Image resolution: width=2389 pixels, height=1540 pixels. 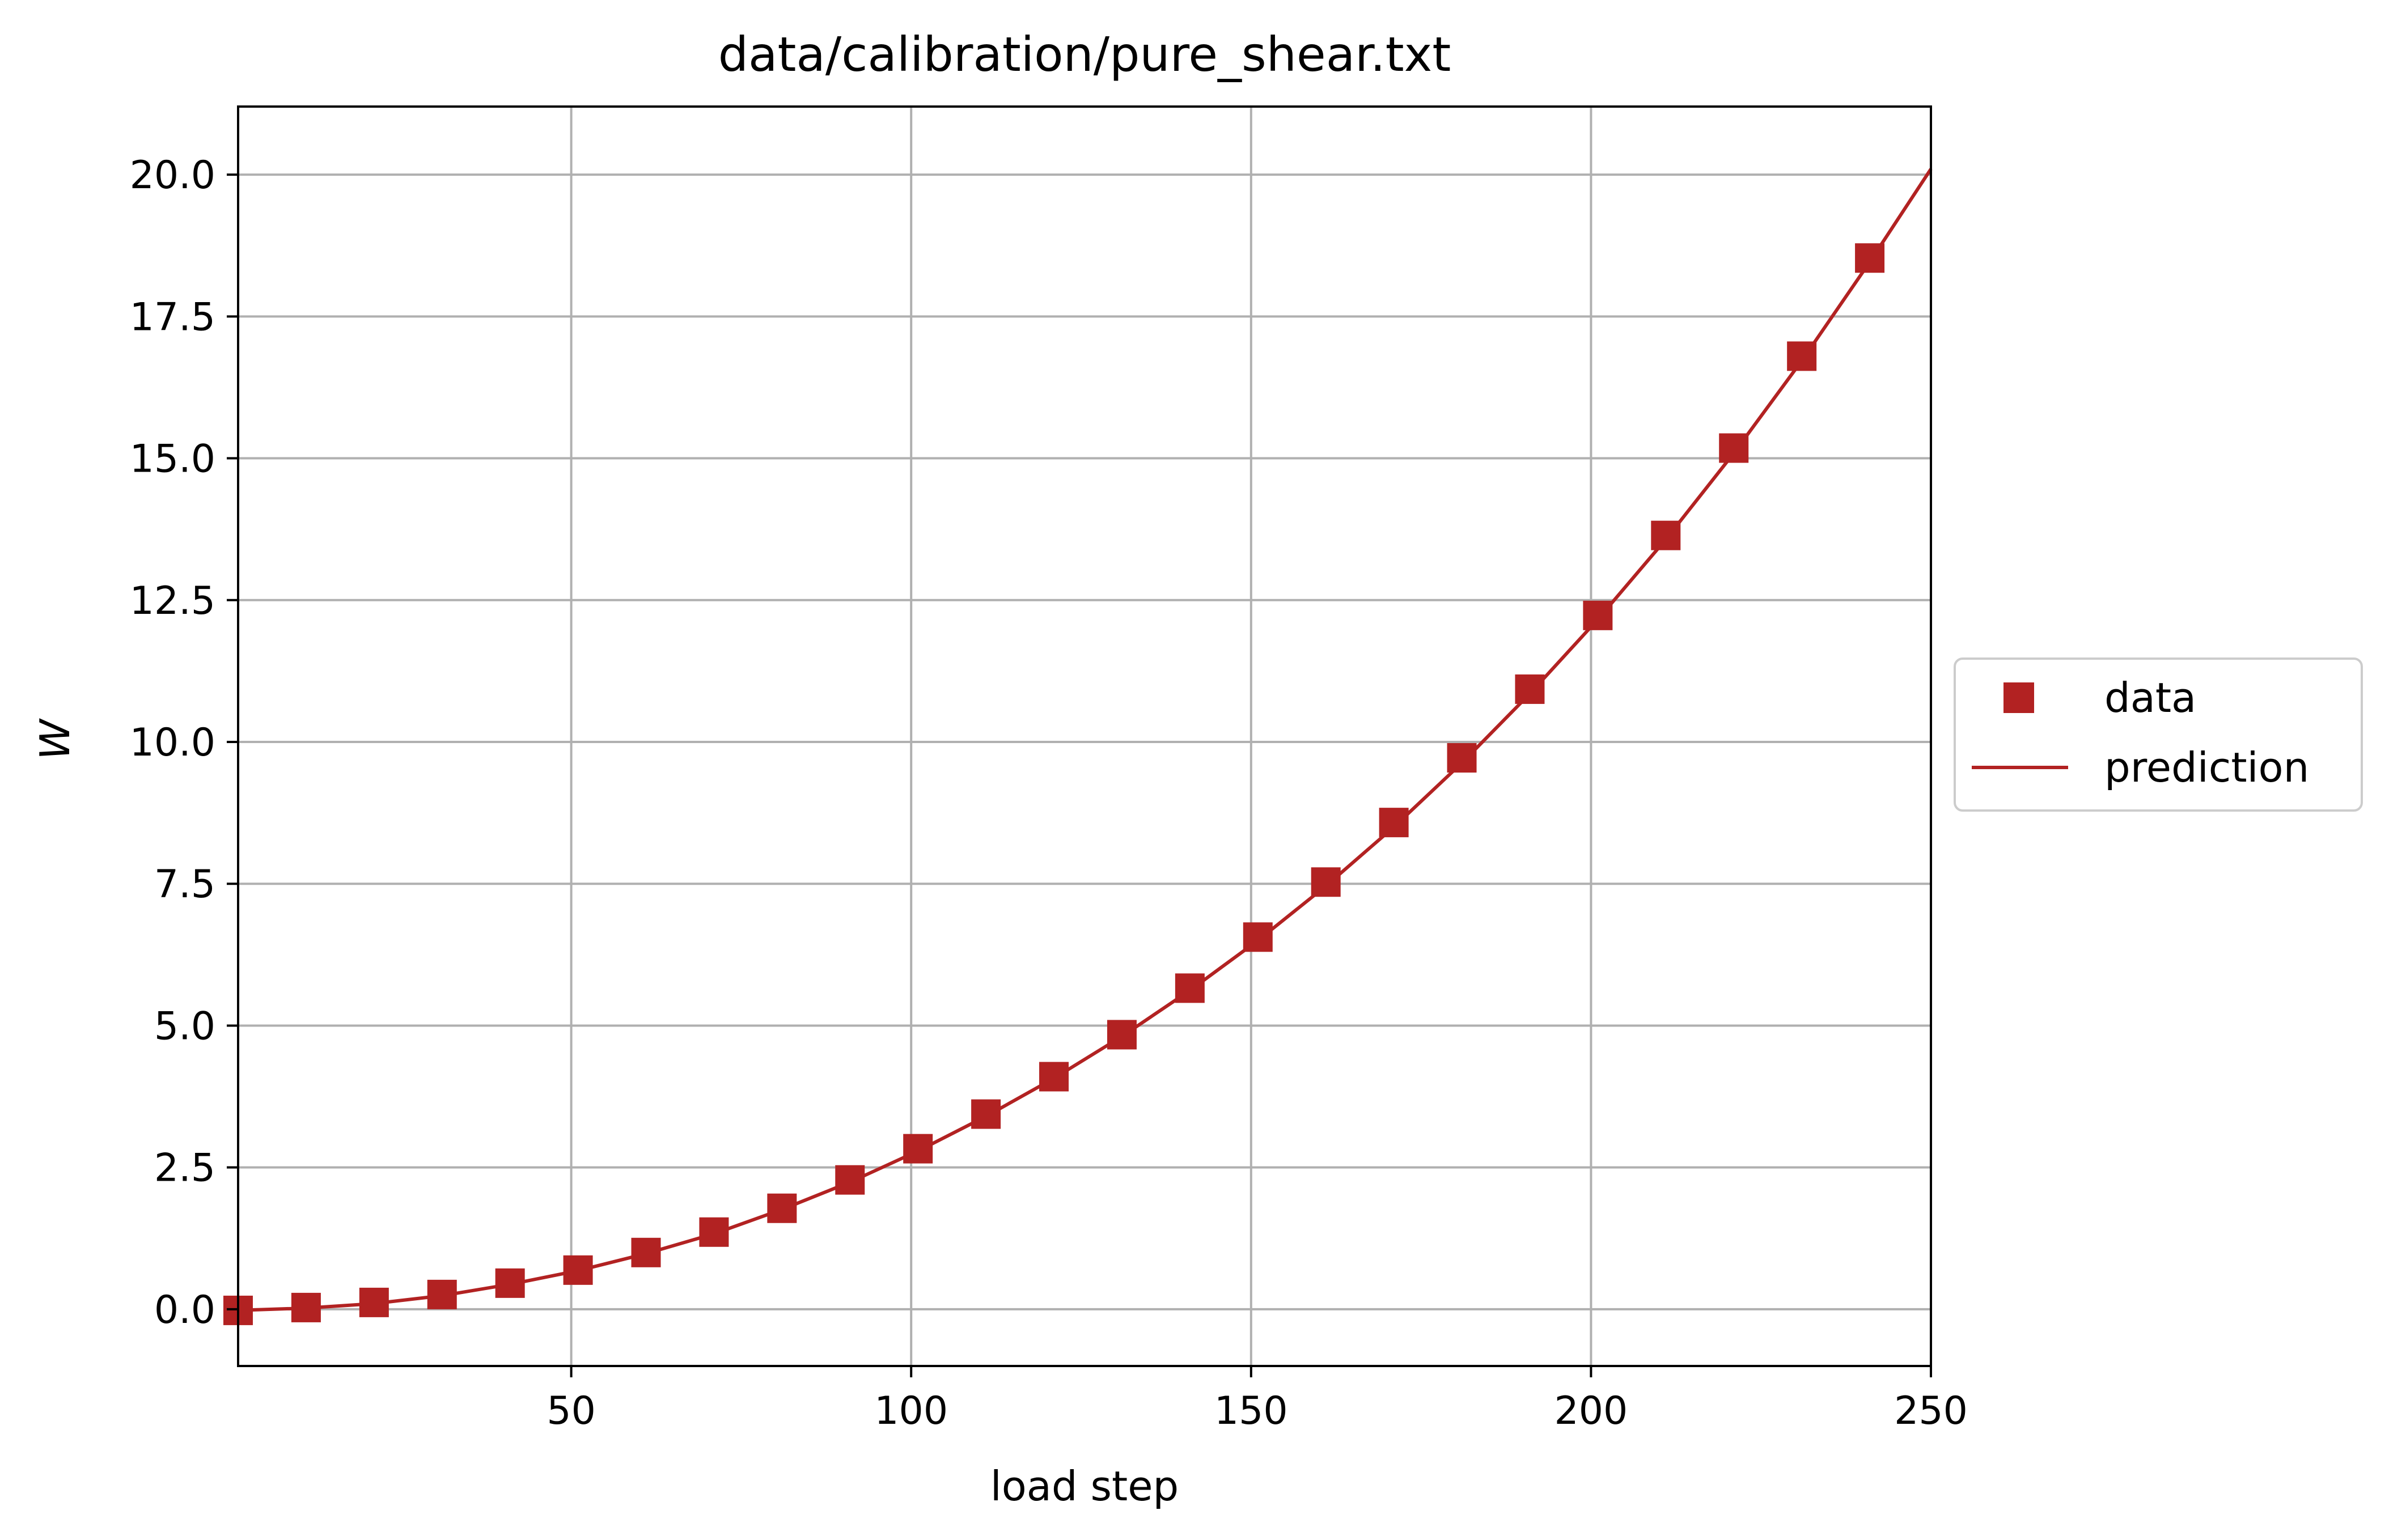 I want to click on y-tick-label: 2.5, so click(x=184, y=1168).